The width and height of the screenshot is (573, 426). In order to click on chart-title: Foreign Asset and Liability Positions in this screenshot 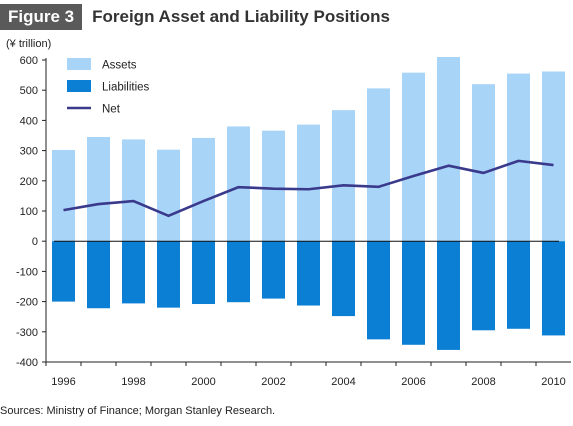, I will do `click(241, 16)`.